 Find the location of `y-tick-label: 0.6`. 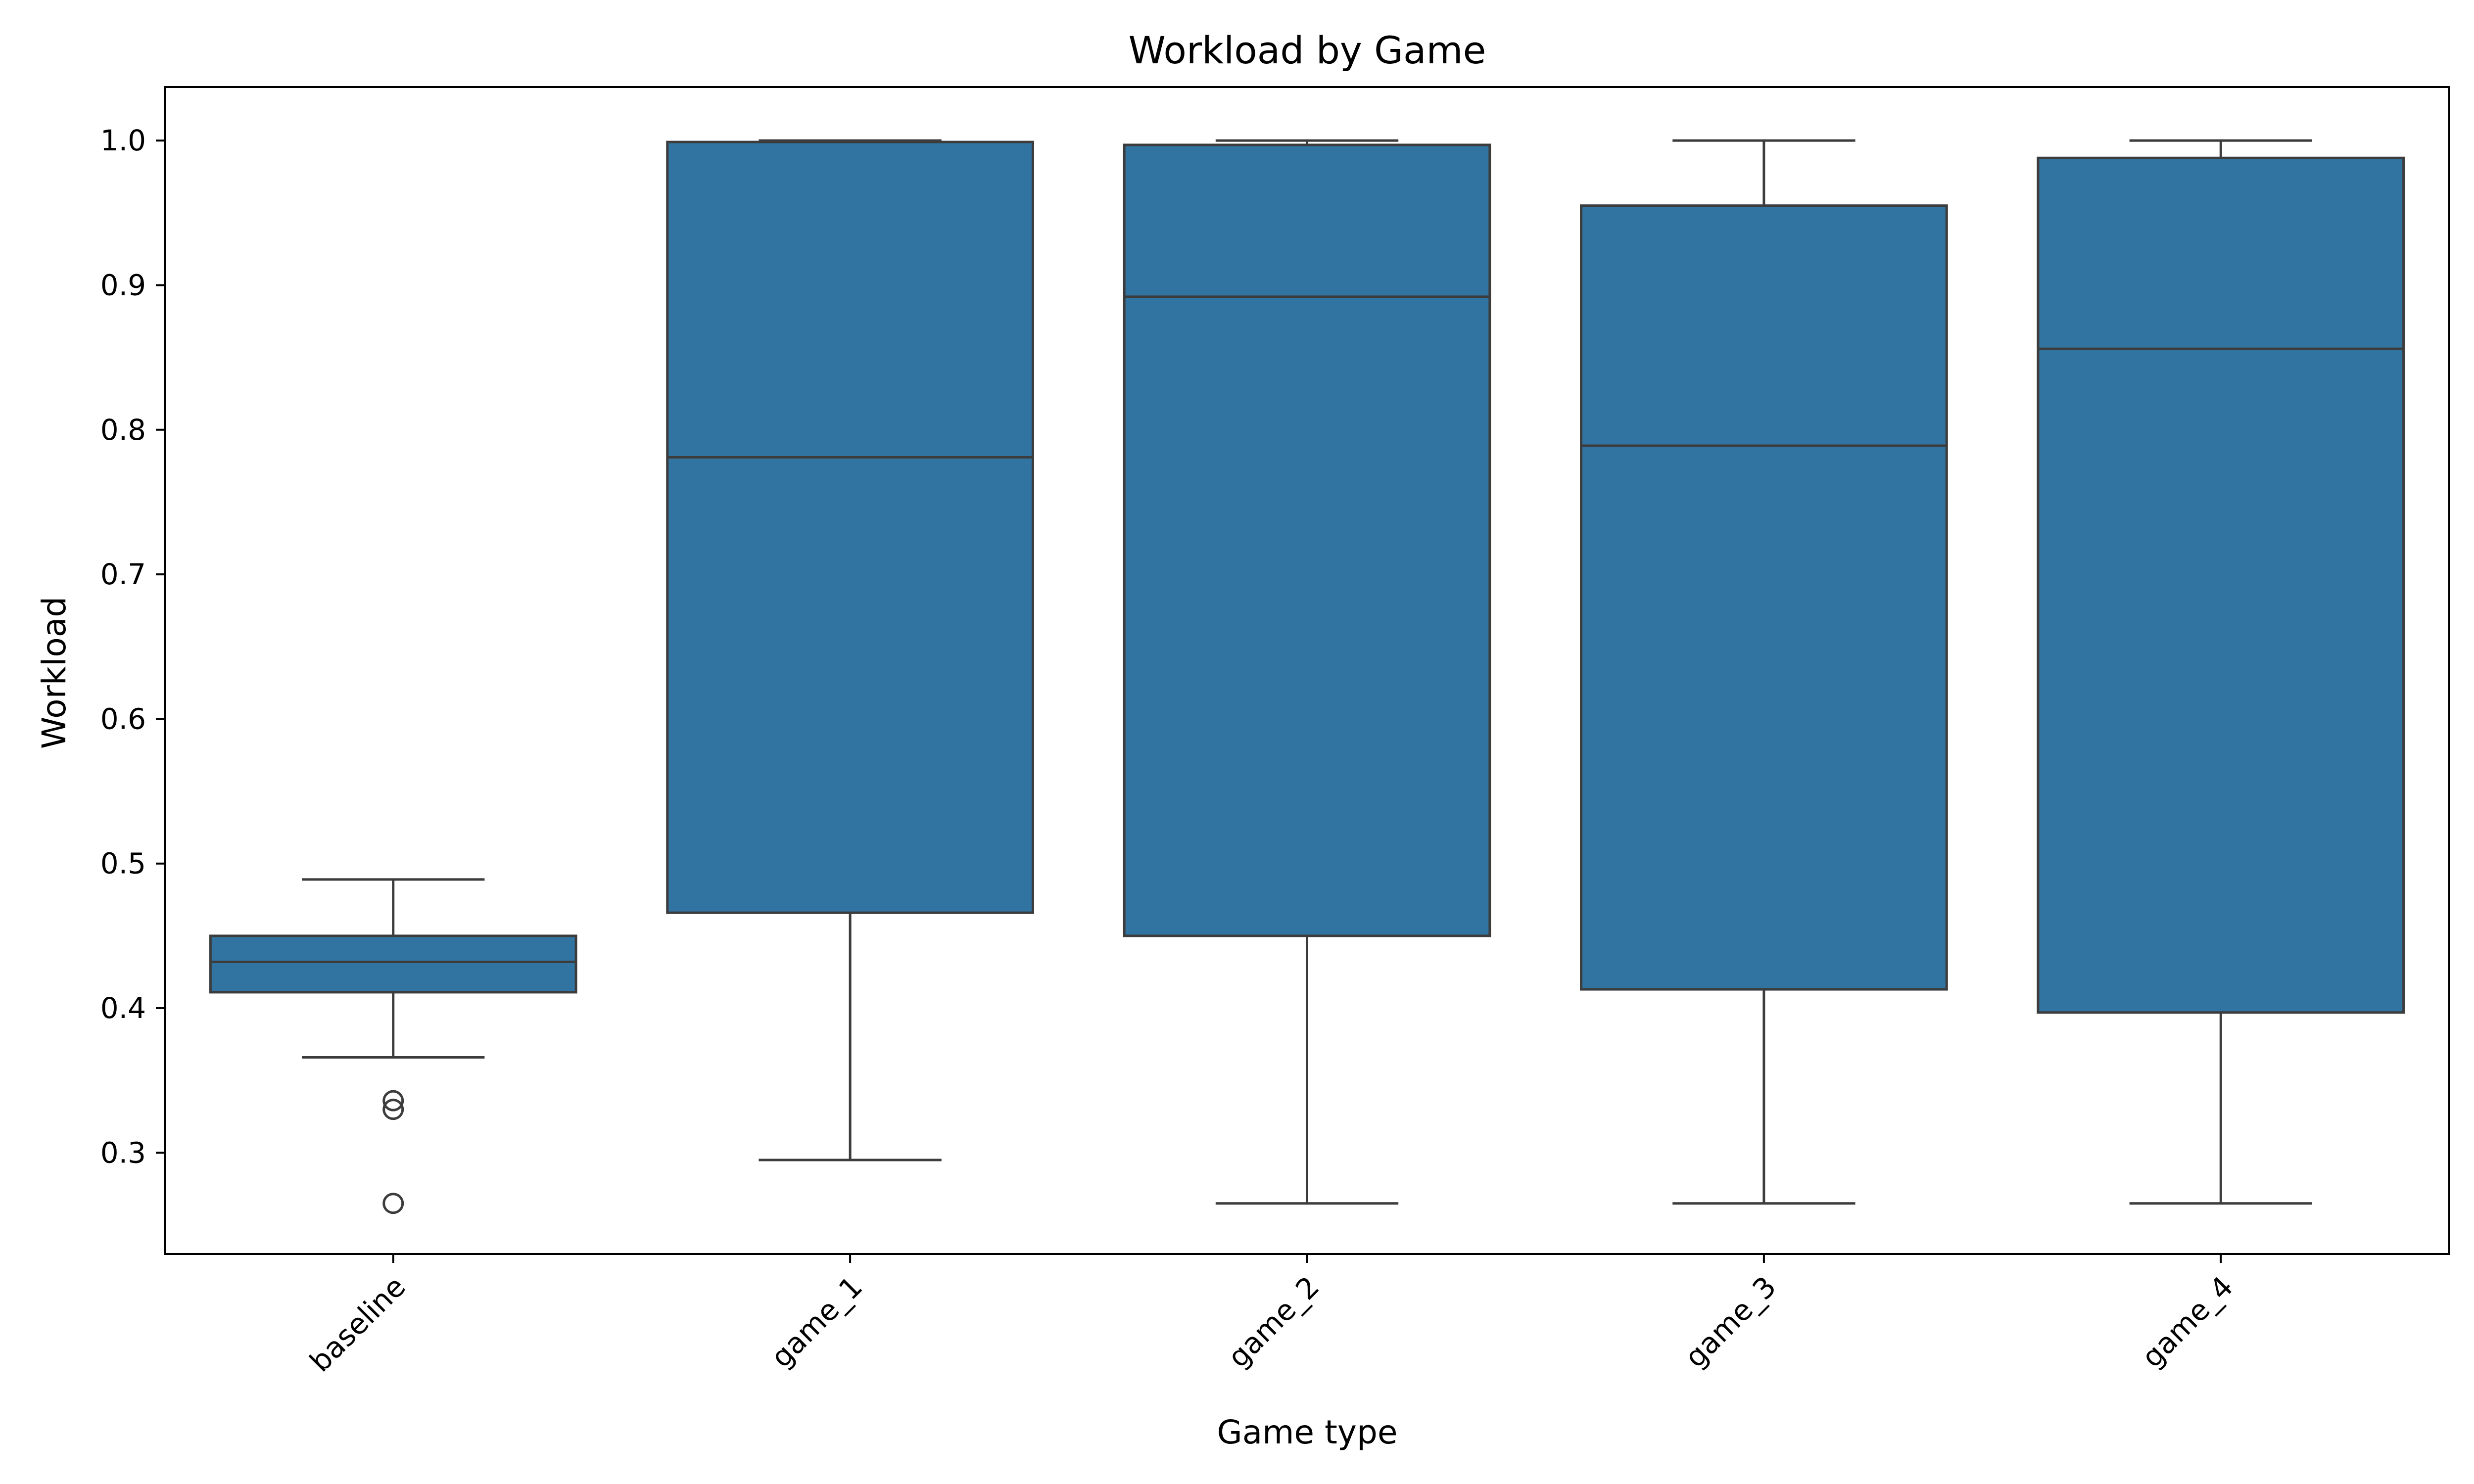

y-tick-label: 0.6 is located at coordinates (123, 719).